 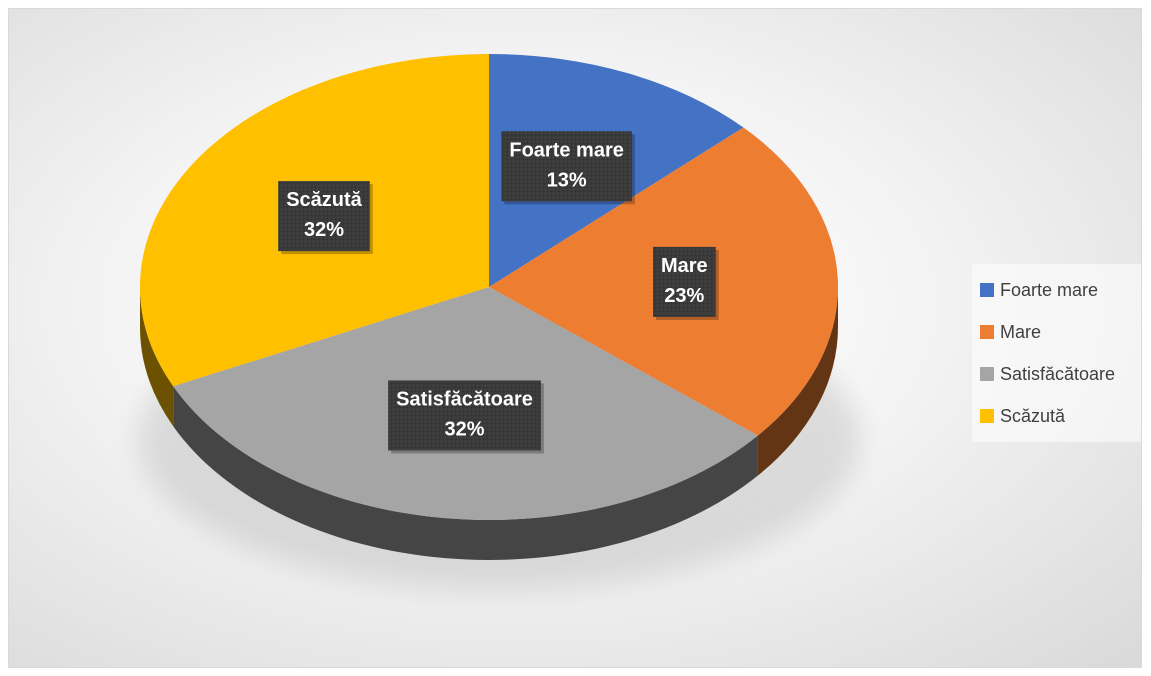 I want to click on data-label-category: Mare, so click(x=684, y=266).